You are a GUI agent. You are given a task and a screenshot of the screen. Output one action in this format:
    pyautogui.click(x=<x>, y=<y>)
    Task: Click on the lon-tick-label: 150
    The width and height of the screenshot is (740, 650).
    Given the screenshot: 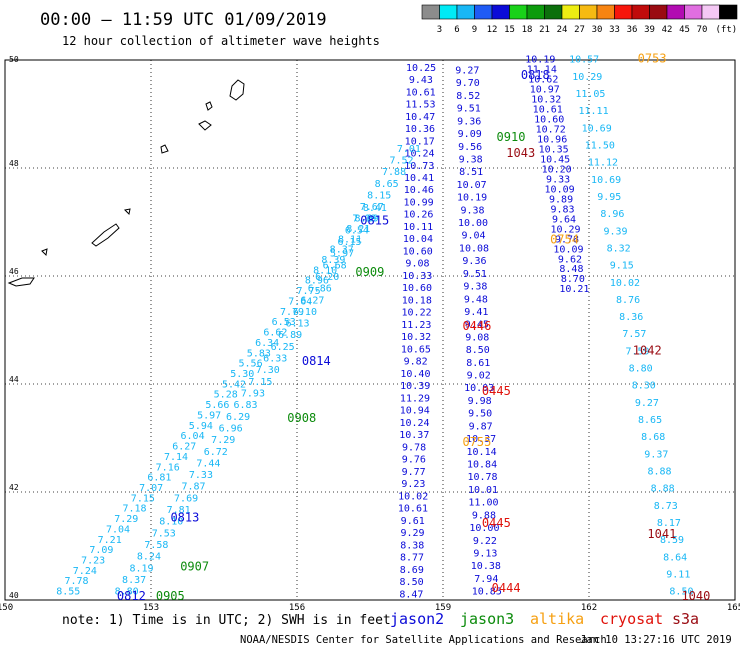 What is the action you would take?
    pyautogui.click(x=6, y=608)
    